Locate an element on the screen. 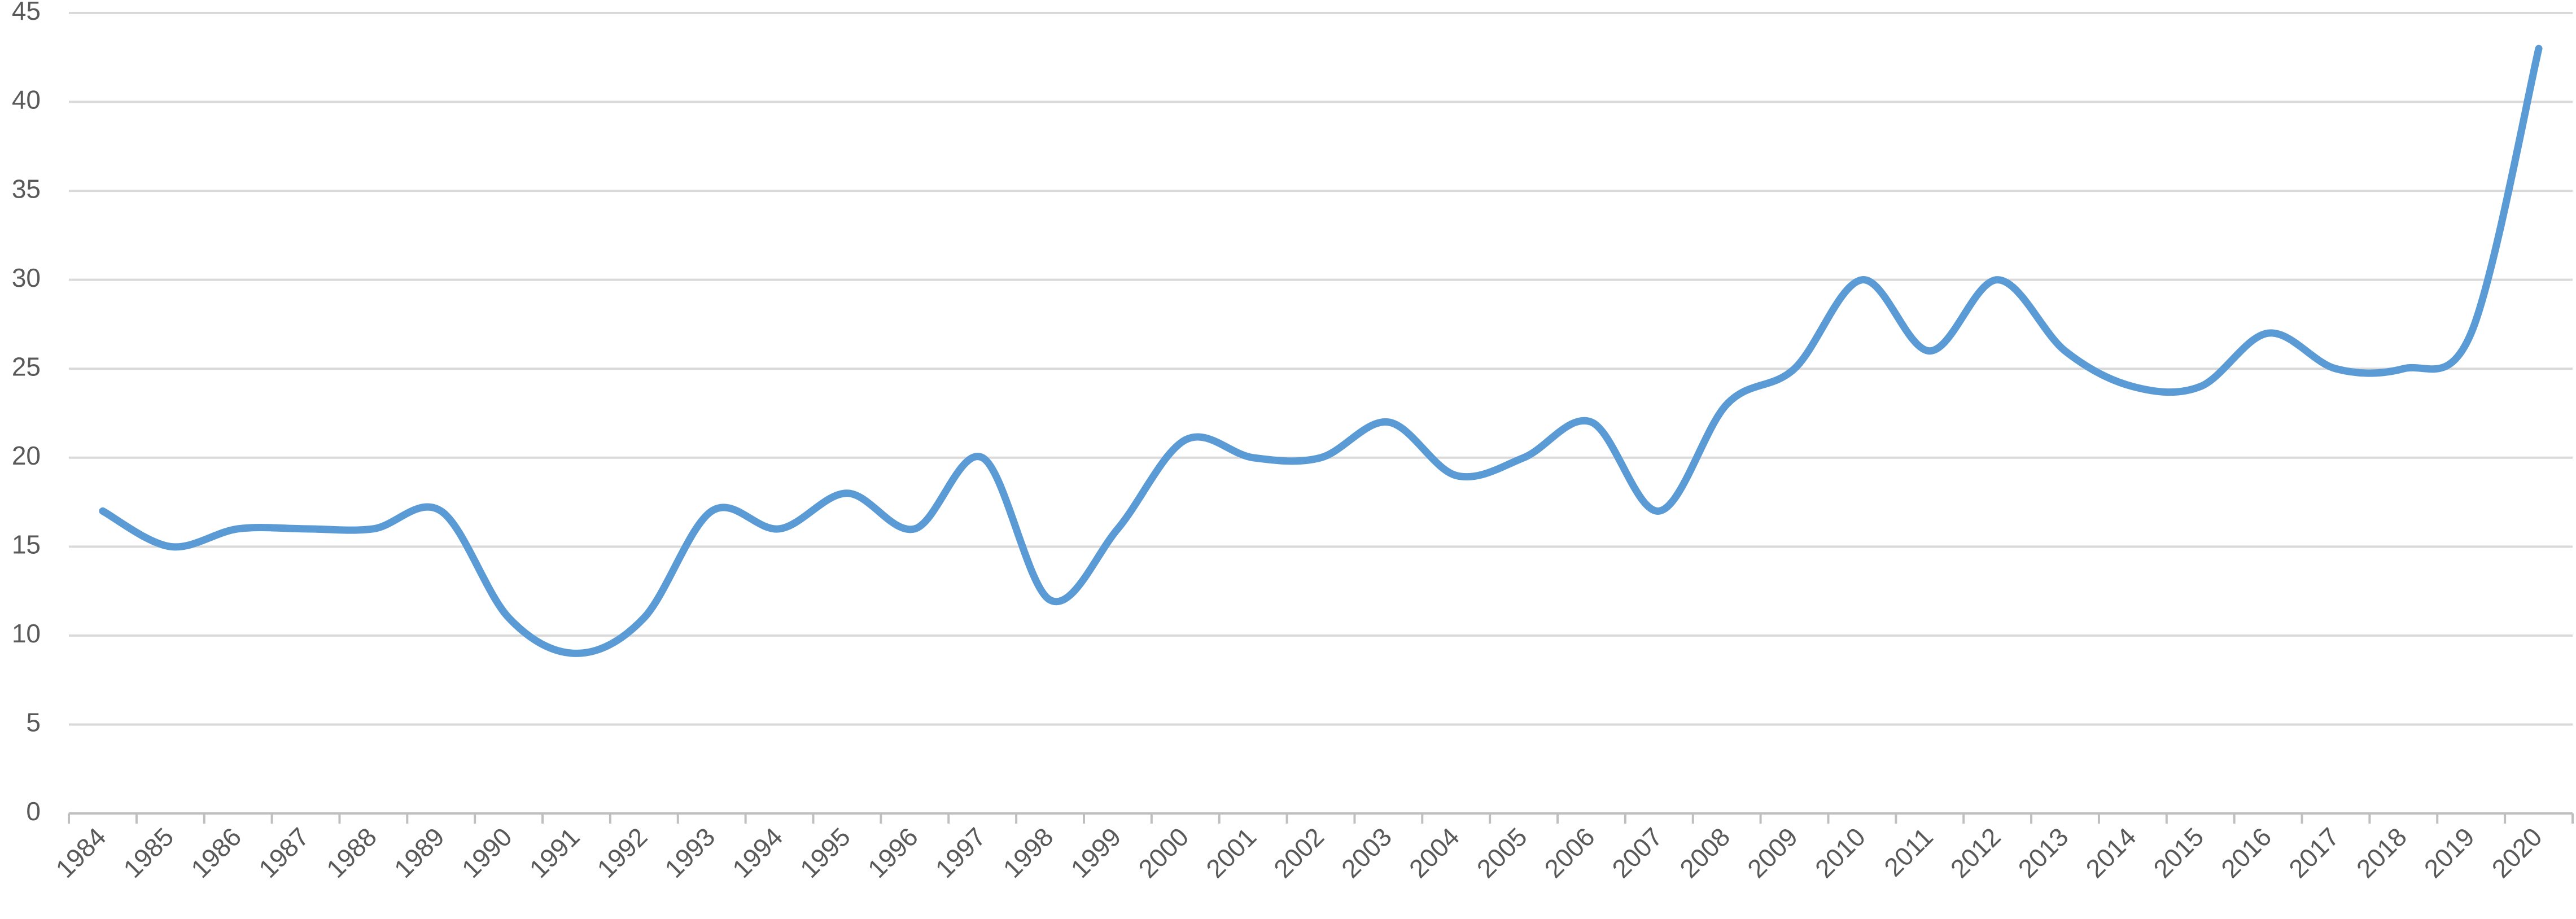 The image size is (2576, 919). y-tick-label: 10 is located at coordinates (26, 633).